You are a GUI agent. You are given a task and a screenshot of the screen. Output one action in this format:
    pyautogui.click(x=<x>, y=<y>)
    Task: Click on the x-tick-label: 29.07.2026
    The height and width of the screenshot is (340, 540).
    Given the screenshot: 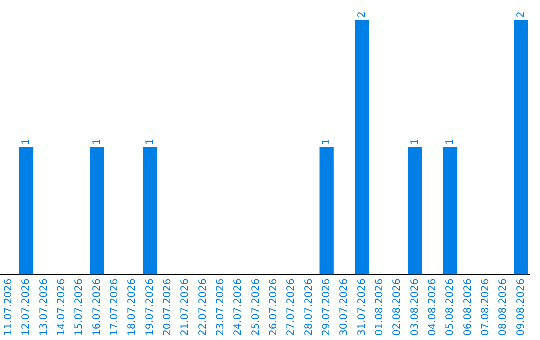 What is the action you would take?
    pyautogui.click(x=326, y=307)
    